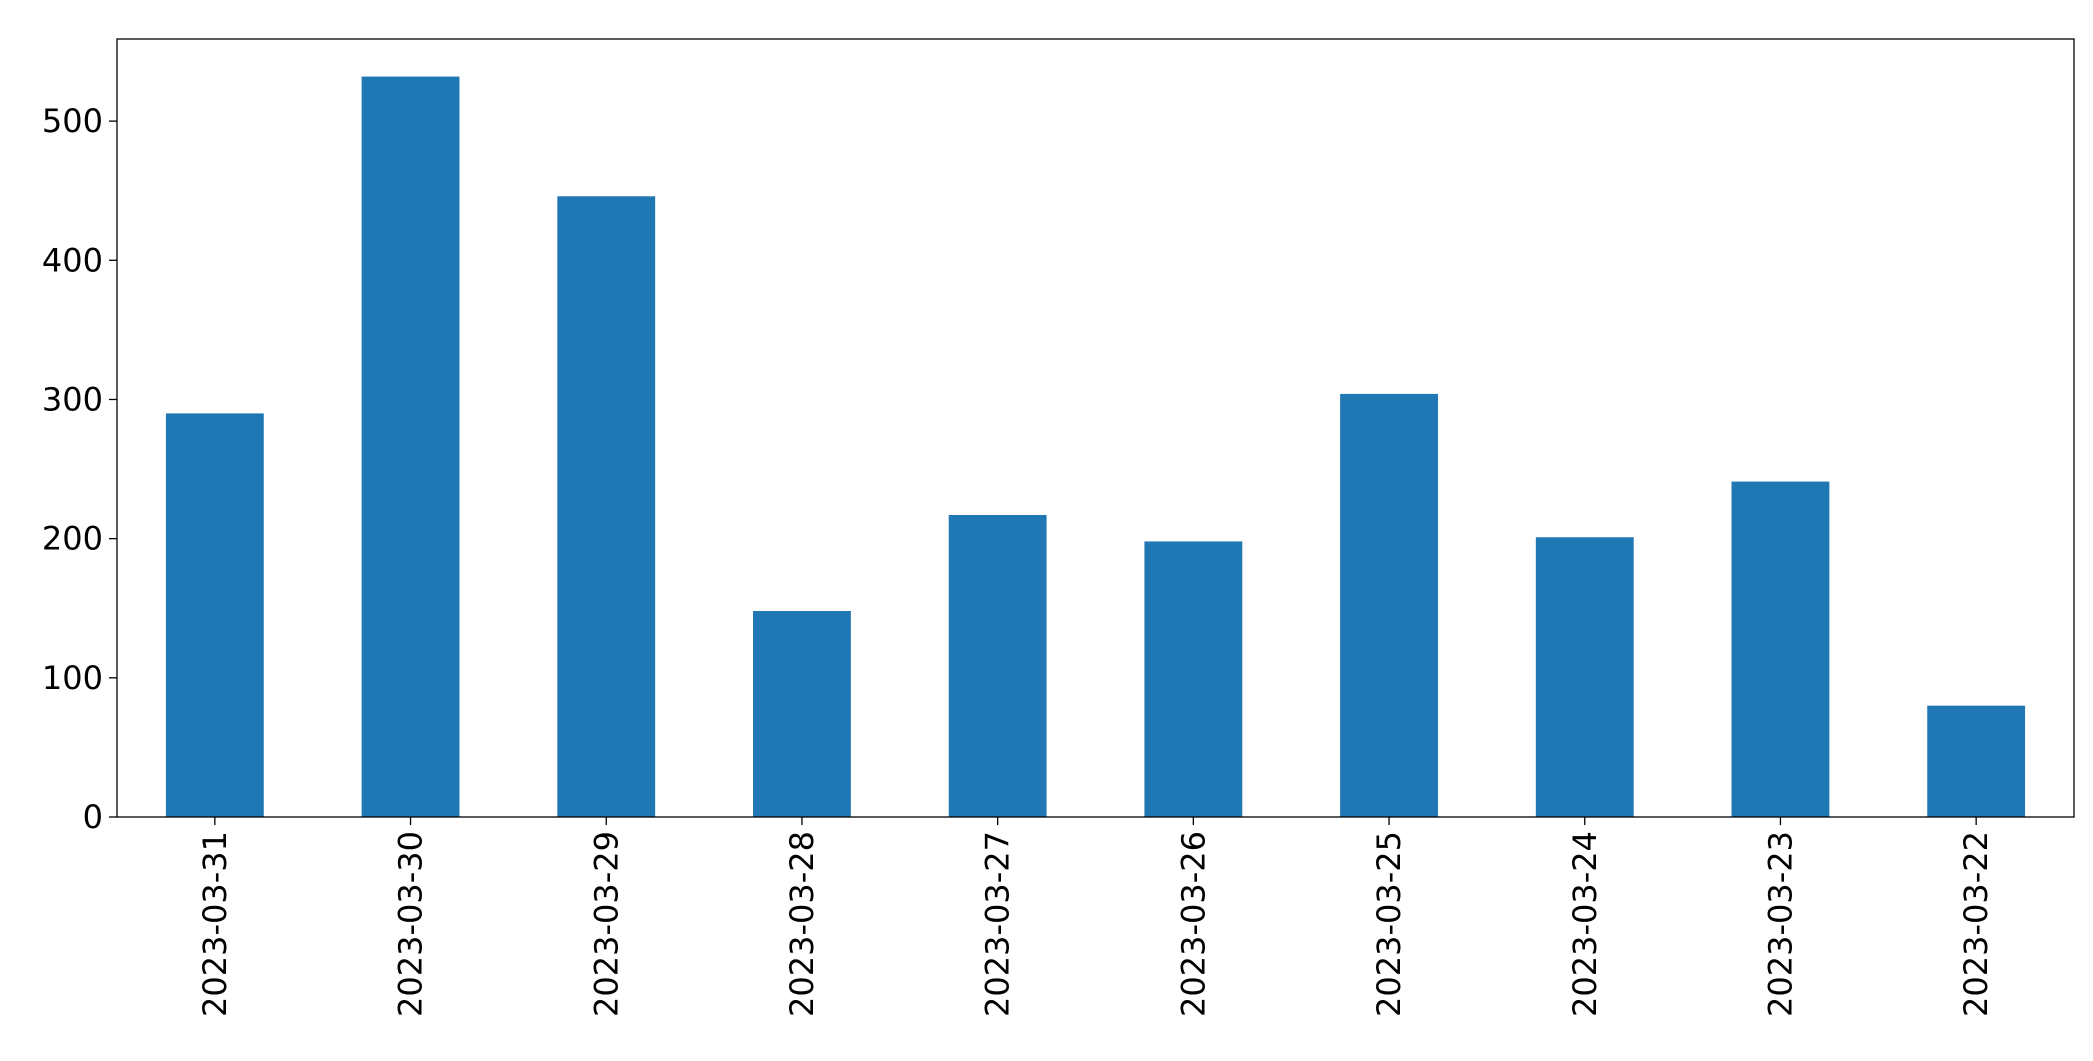  Describe the element at coordinates (411, 924) in the screenshot. I see `x-tick-label: 2023-03-30` at that location.